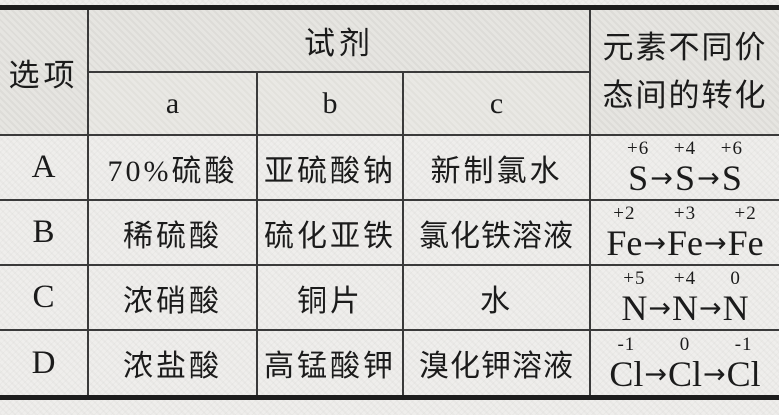 This screenshot has width=779, height=415. What do you see at coordinates (684, 73) in the screenshot?
I see `header-conversion: 元素不同价 态间的转化` at bounding box center [684, 73].